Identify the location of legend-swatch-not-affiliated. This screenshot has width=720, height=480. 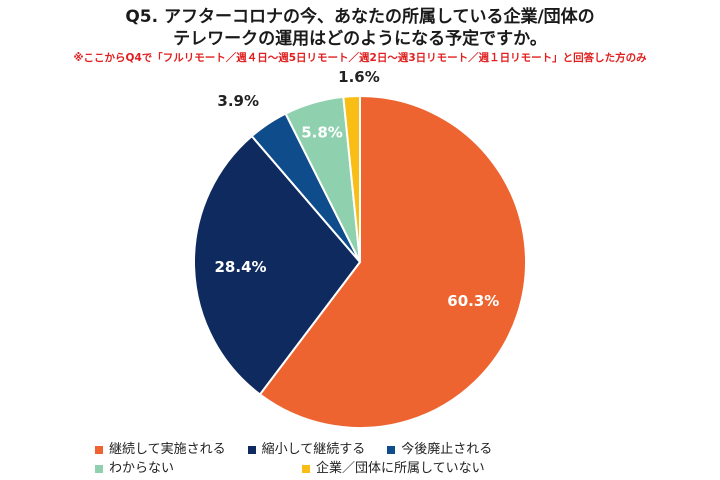
(306, 468).